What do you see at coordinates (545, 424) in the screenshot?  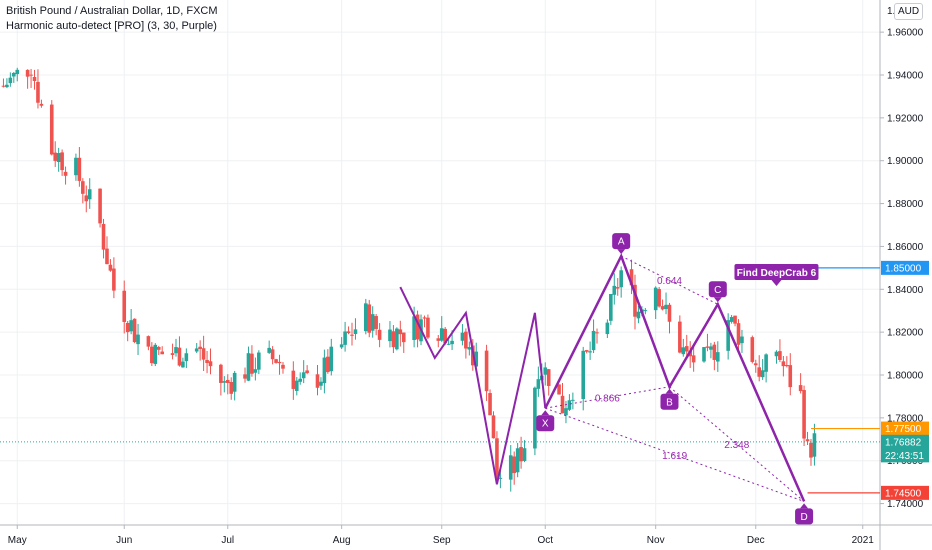 I see `point-label-X: X` at bounding box center [545, 424].